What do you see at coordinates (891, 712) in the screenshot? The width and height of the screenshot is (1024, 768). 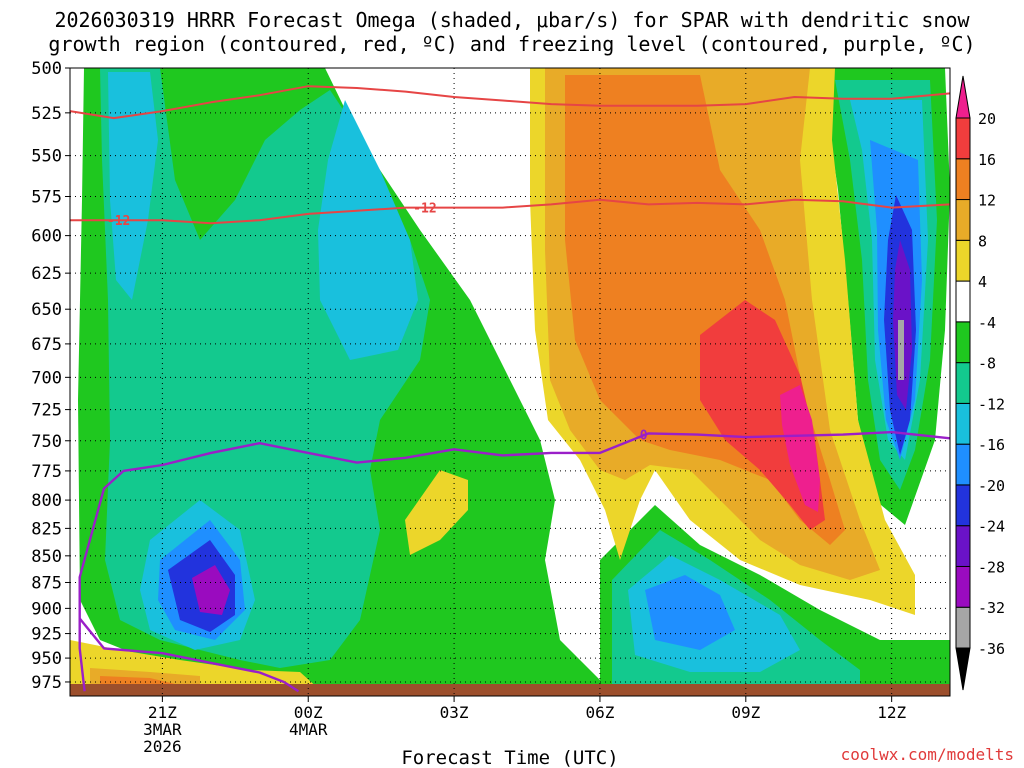 I see `x-tick-label: 12Z` at bounding box center [891, 712].